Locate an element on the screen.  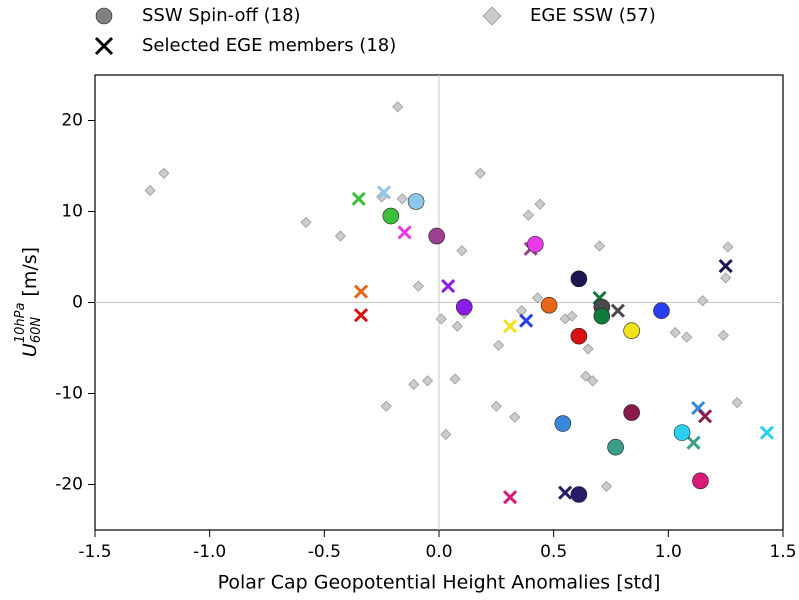
y-tick-label: -10 is located at coordinates (69, 394).